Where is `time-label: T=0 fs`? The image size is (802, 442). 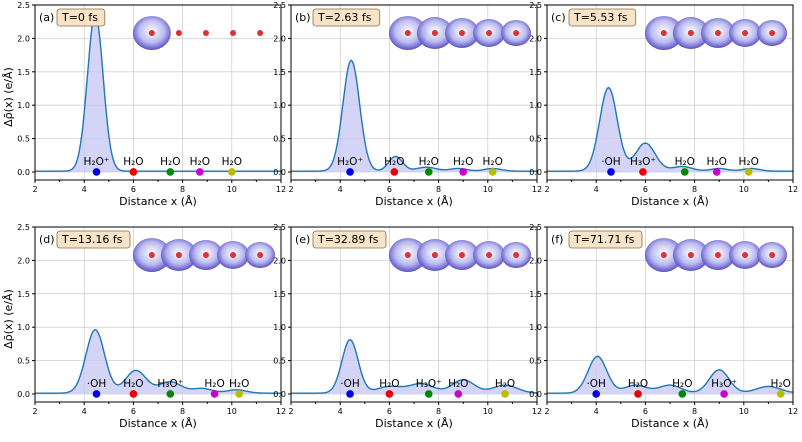 time-label: T=0 fs is located at coordinates (79, 17).